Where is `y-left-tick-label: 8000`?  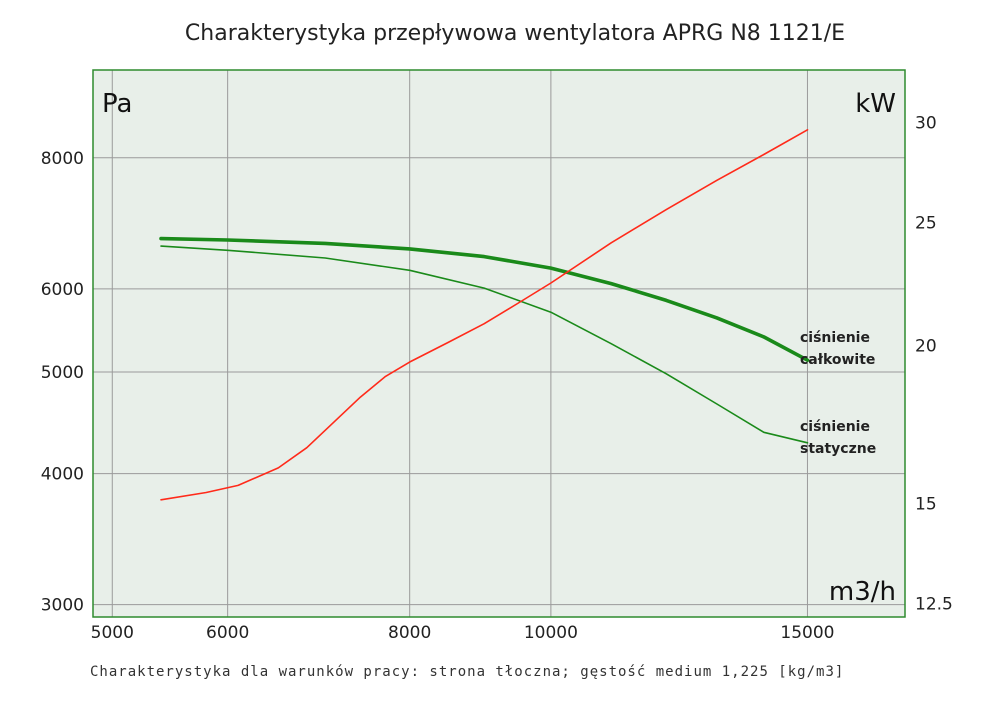 y-left-tick-label: 8000 is located at coordinates (62, 159).